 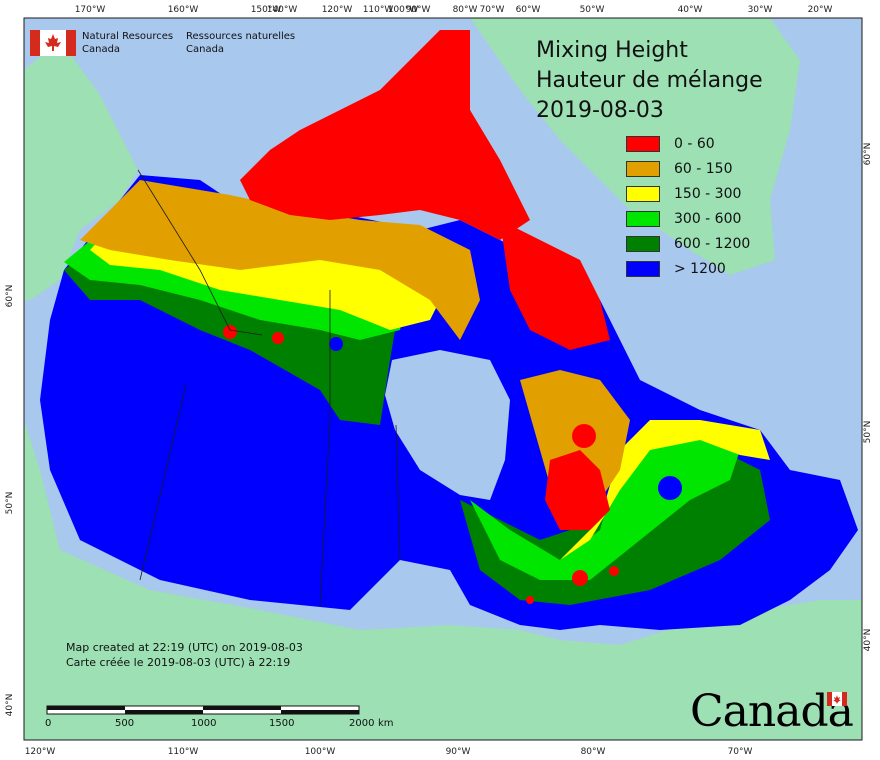 I want to click on left-tick-label: 50°N, so click(x=10, y=503).